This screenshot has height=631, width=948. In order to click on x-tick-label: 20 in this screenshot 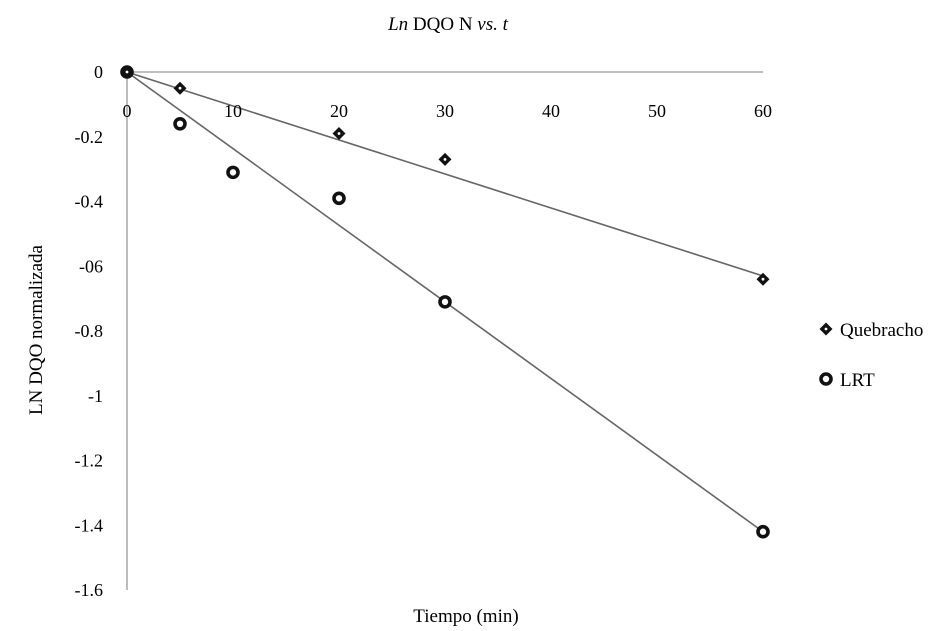, I will do `click(339, 111)`.